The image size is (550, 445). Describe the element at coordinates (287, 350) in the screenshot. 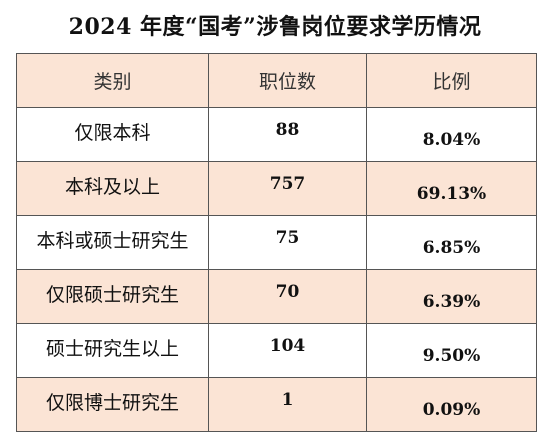

I see `row-count: 104` at that location.